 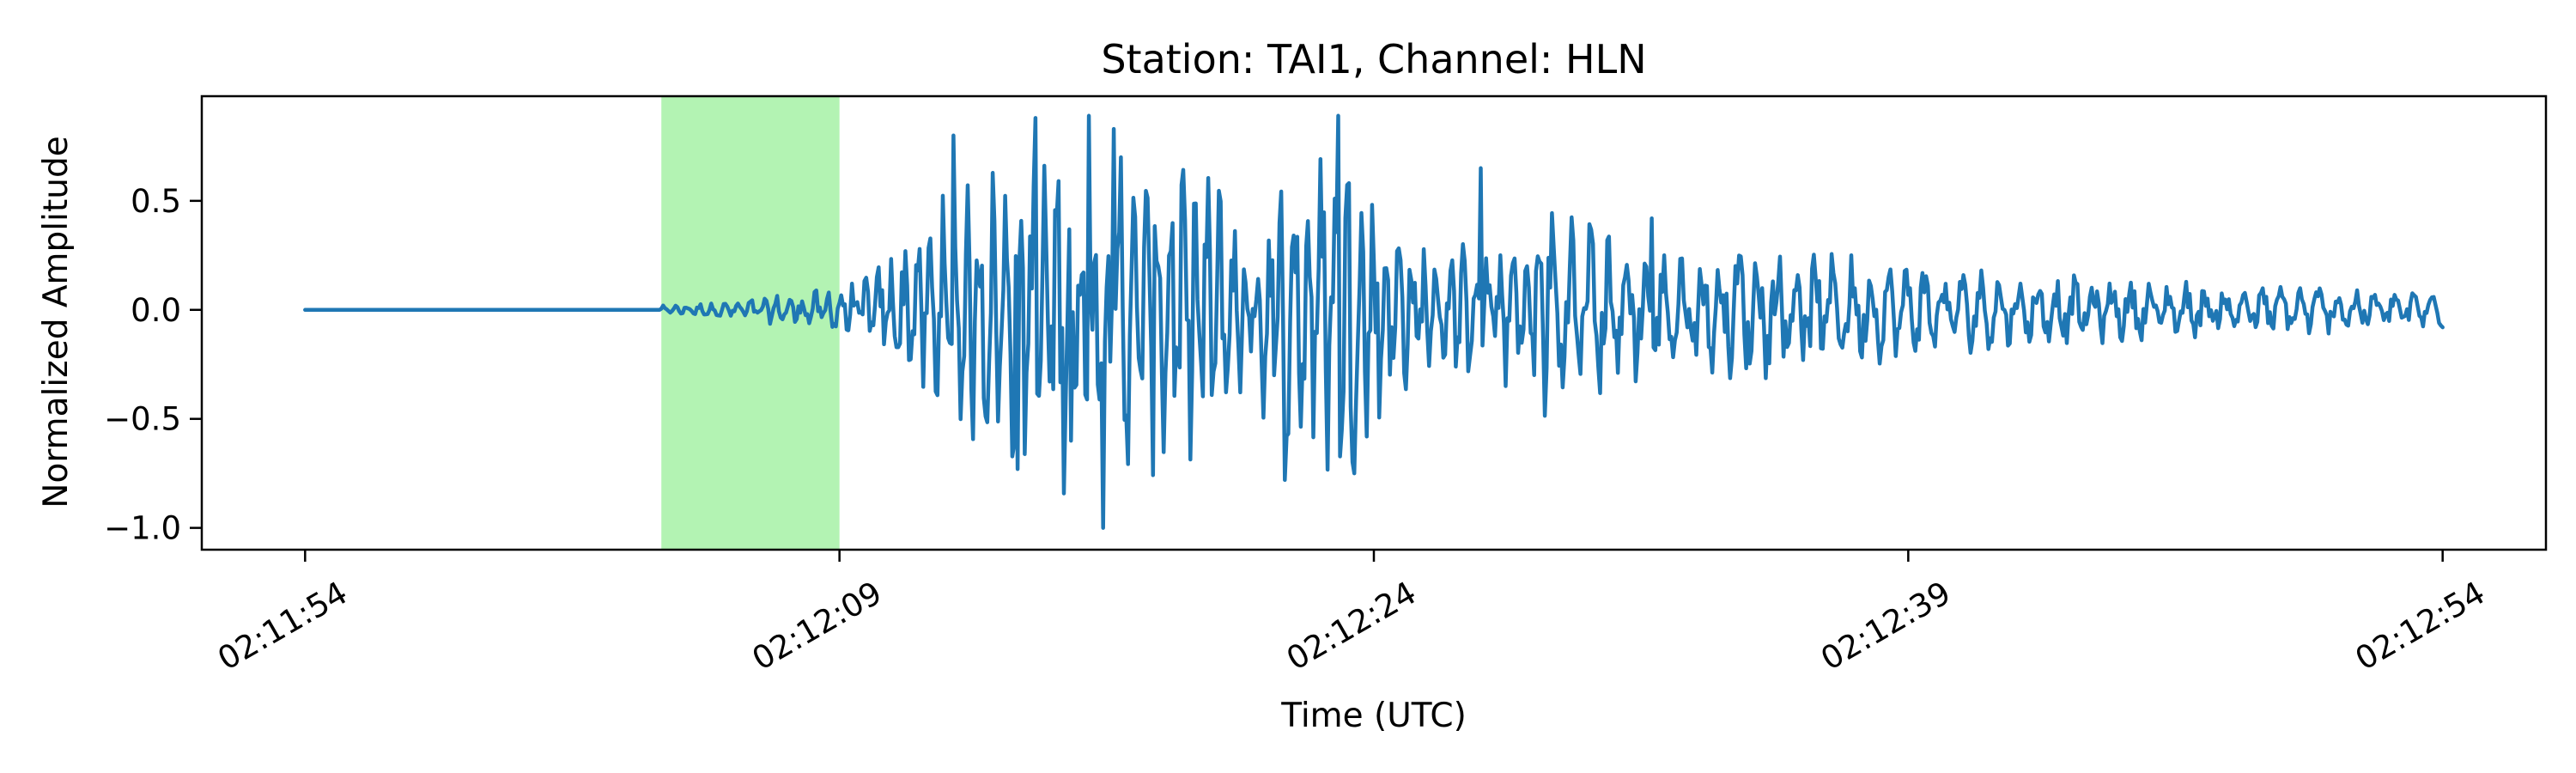 I want to click on x-tick-label: 02:12:09, so click(x=817, y=626).